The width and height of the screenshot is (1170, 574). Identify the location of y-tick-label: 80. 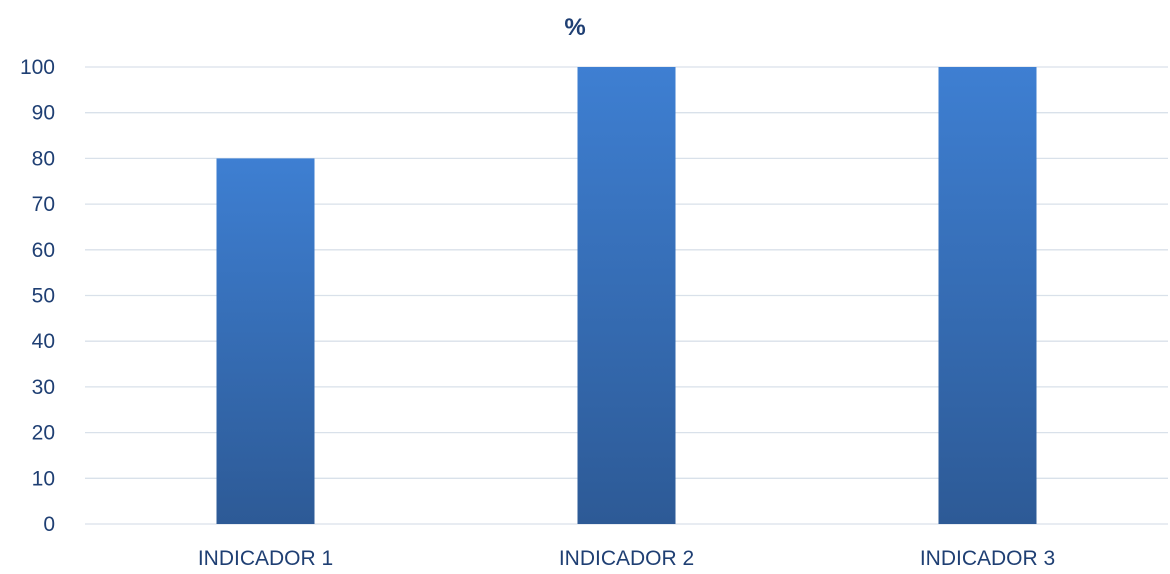
(43, 158).